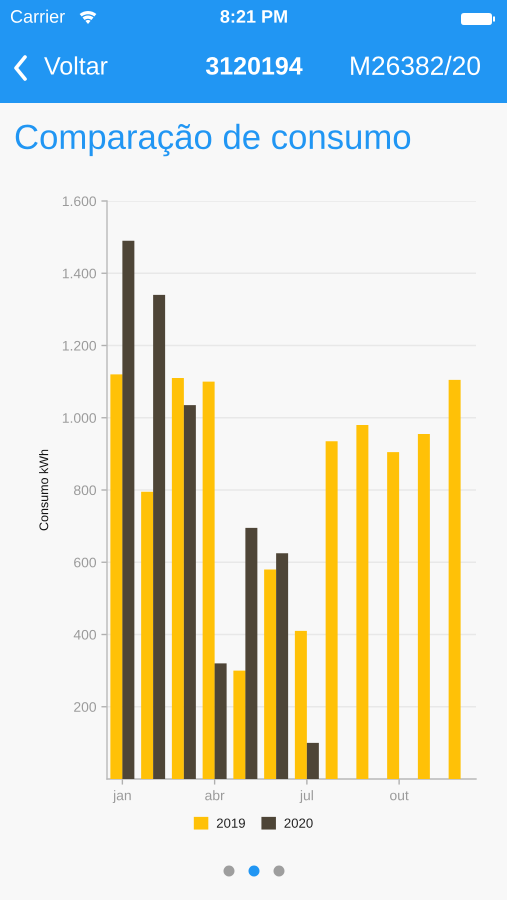 Image resolution: width=507 pixels, height=900 pixels. Describe the element at coordinates (79, 201) in the screenshot. I see `y-tick-label: 1.600` at that location.